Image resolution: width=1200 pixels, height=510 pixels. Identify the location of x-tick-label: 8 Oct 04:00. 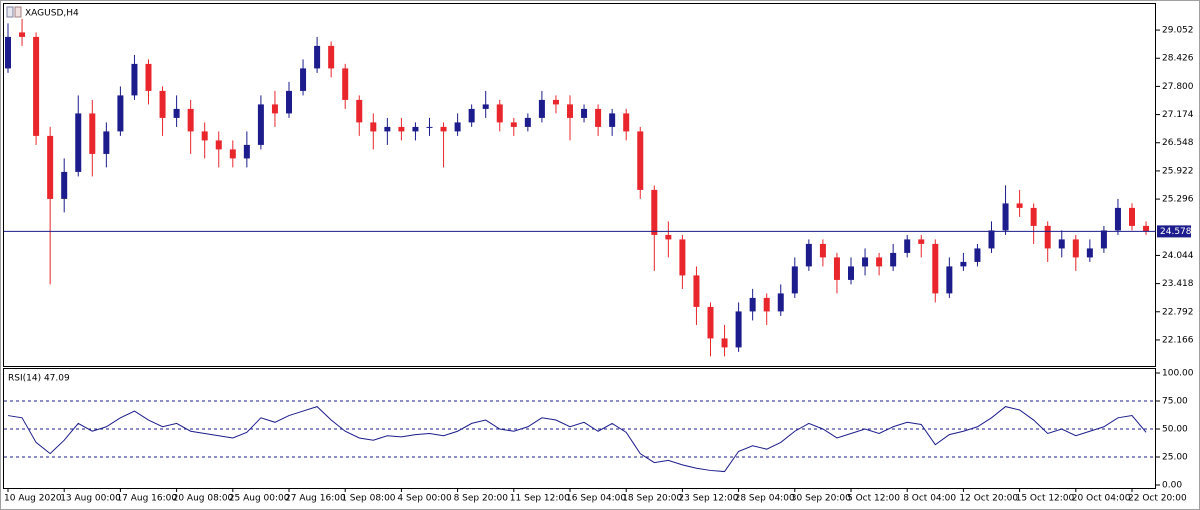
(929, 499).